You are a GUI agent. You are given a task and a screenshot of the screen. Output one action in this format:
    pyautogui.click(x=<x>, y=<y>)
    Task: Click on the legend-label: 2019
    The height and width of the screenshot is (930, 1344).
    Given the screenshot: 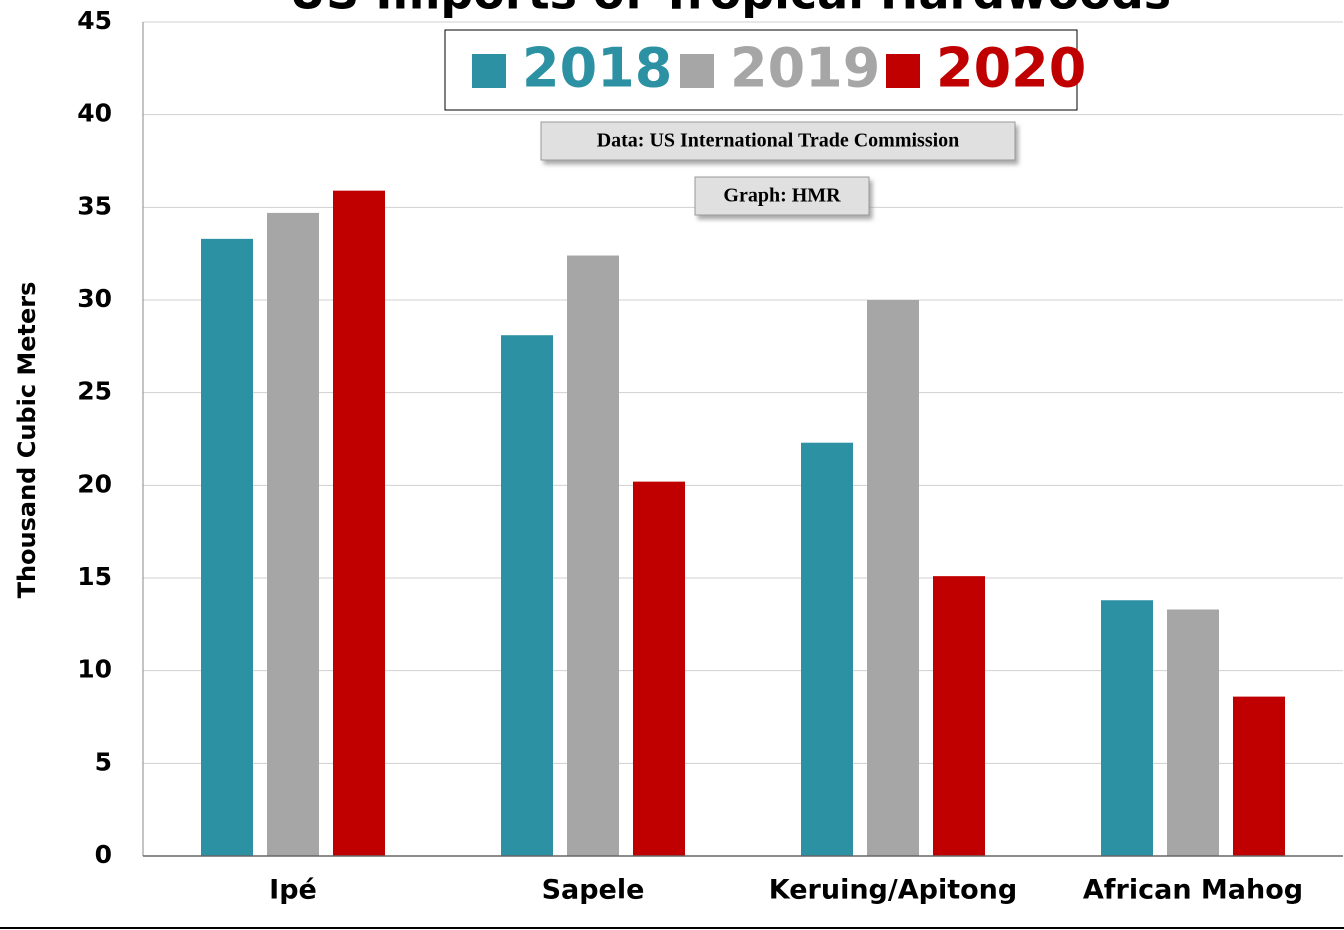 What is the action you would take?
    pyautogui.click(x=805, y=68)
    